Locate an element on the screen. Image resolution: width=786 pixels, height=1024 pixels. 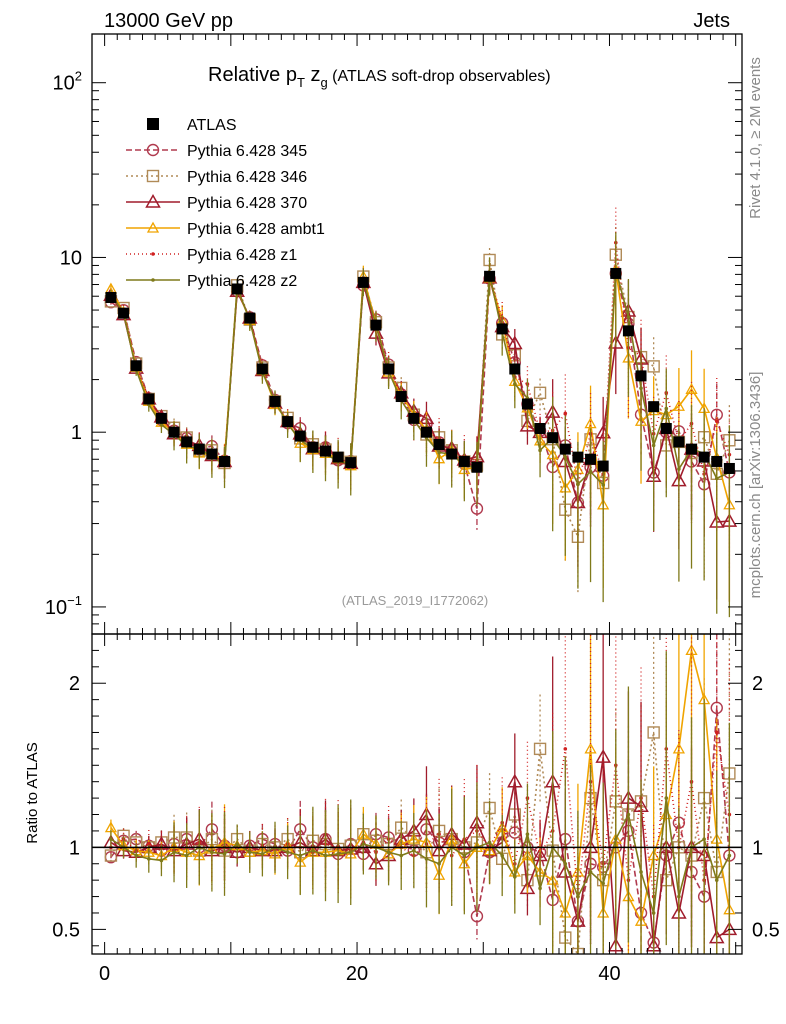
x-tick-label: 40 is located at coordinates (609, 974).